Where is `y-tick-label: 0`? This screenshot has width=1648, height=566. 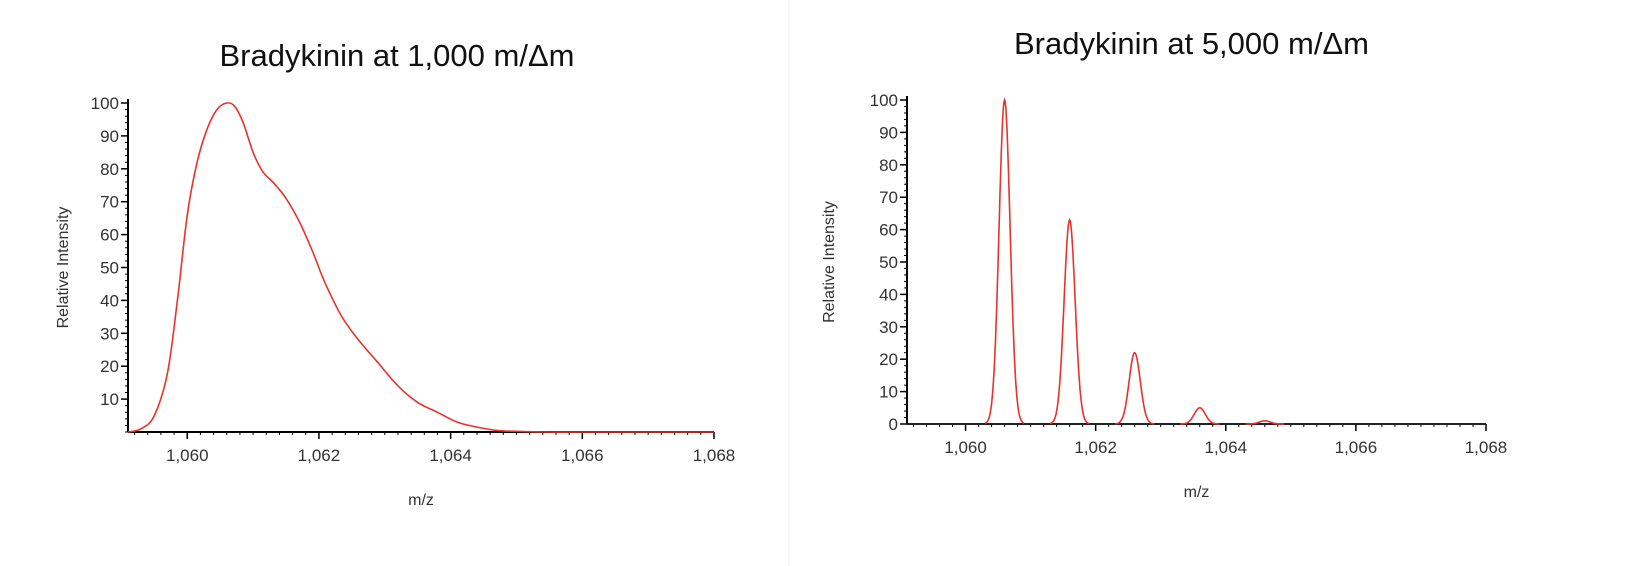
y-tick-label: 0 is located at coordinates (893, 424).